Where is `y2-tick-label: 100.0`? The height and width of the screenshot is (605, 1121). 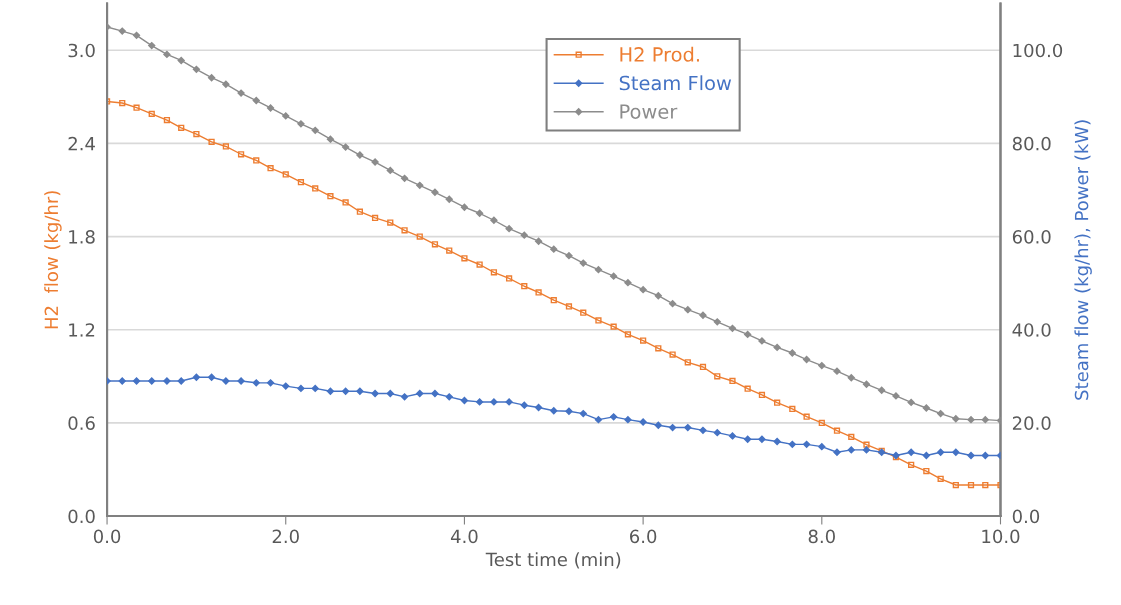 y2-tick-label: 100.0 is located at coordinates (1038, 50).